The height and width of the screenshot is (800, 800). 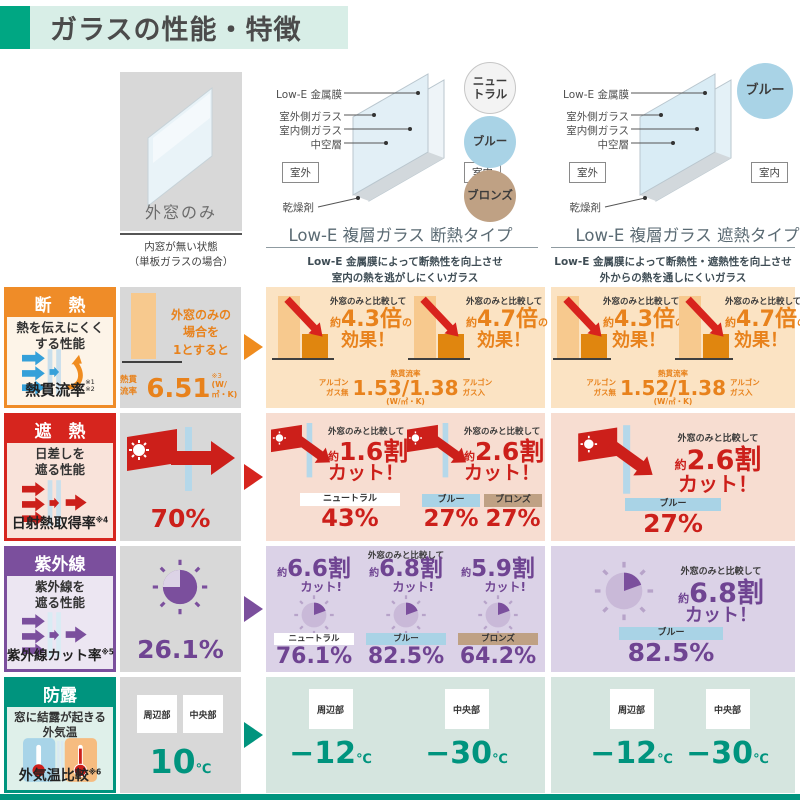 I want to click on title-band: ガラスの性能・特徴, so click(x=189, y=27).